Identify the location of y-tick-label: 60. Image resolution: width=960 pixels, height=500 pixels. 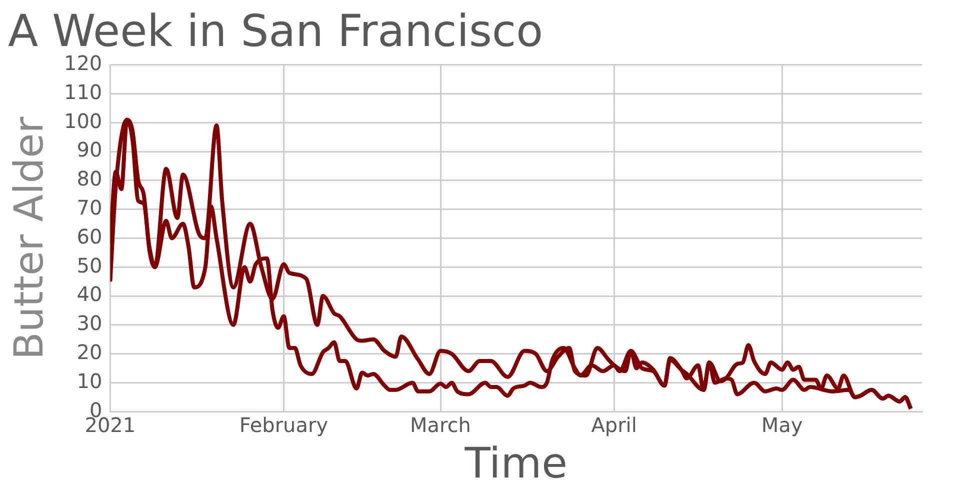
(89, 236).